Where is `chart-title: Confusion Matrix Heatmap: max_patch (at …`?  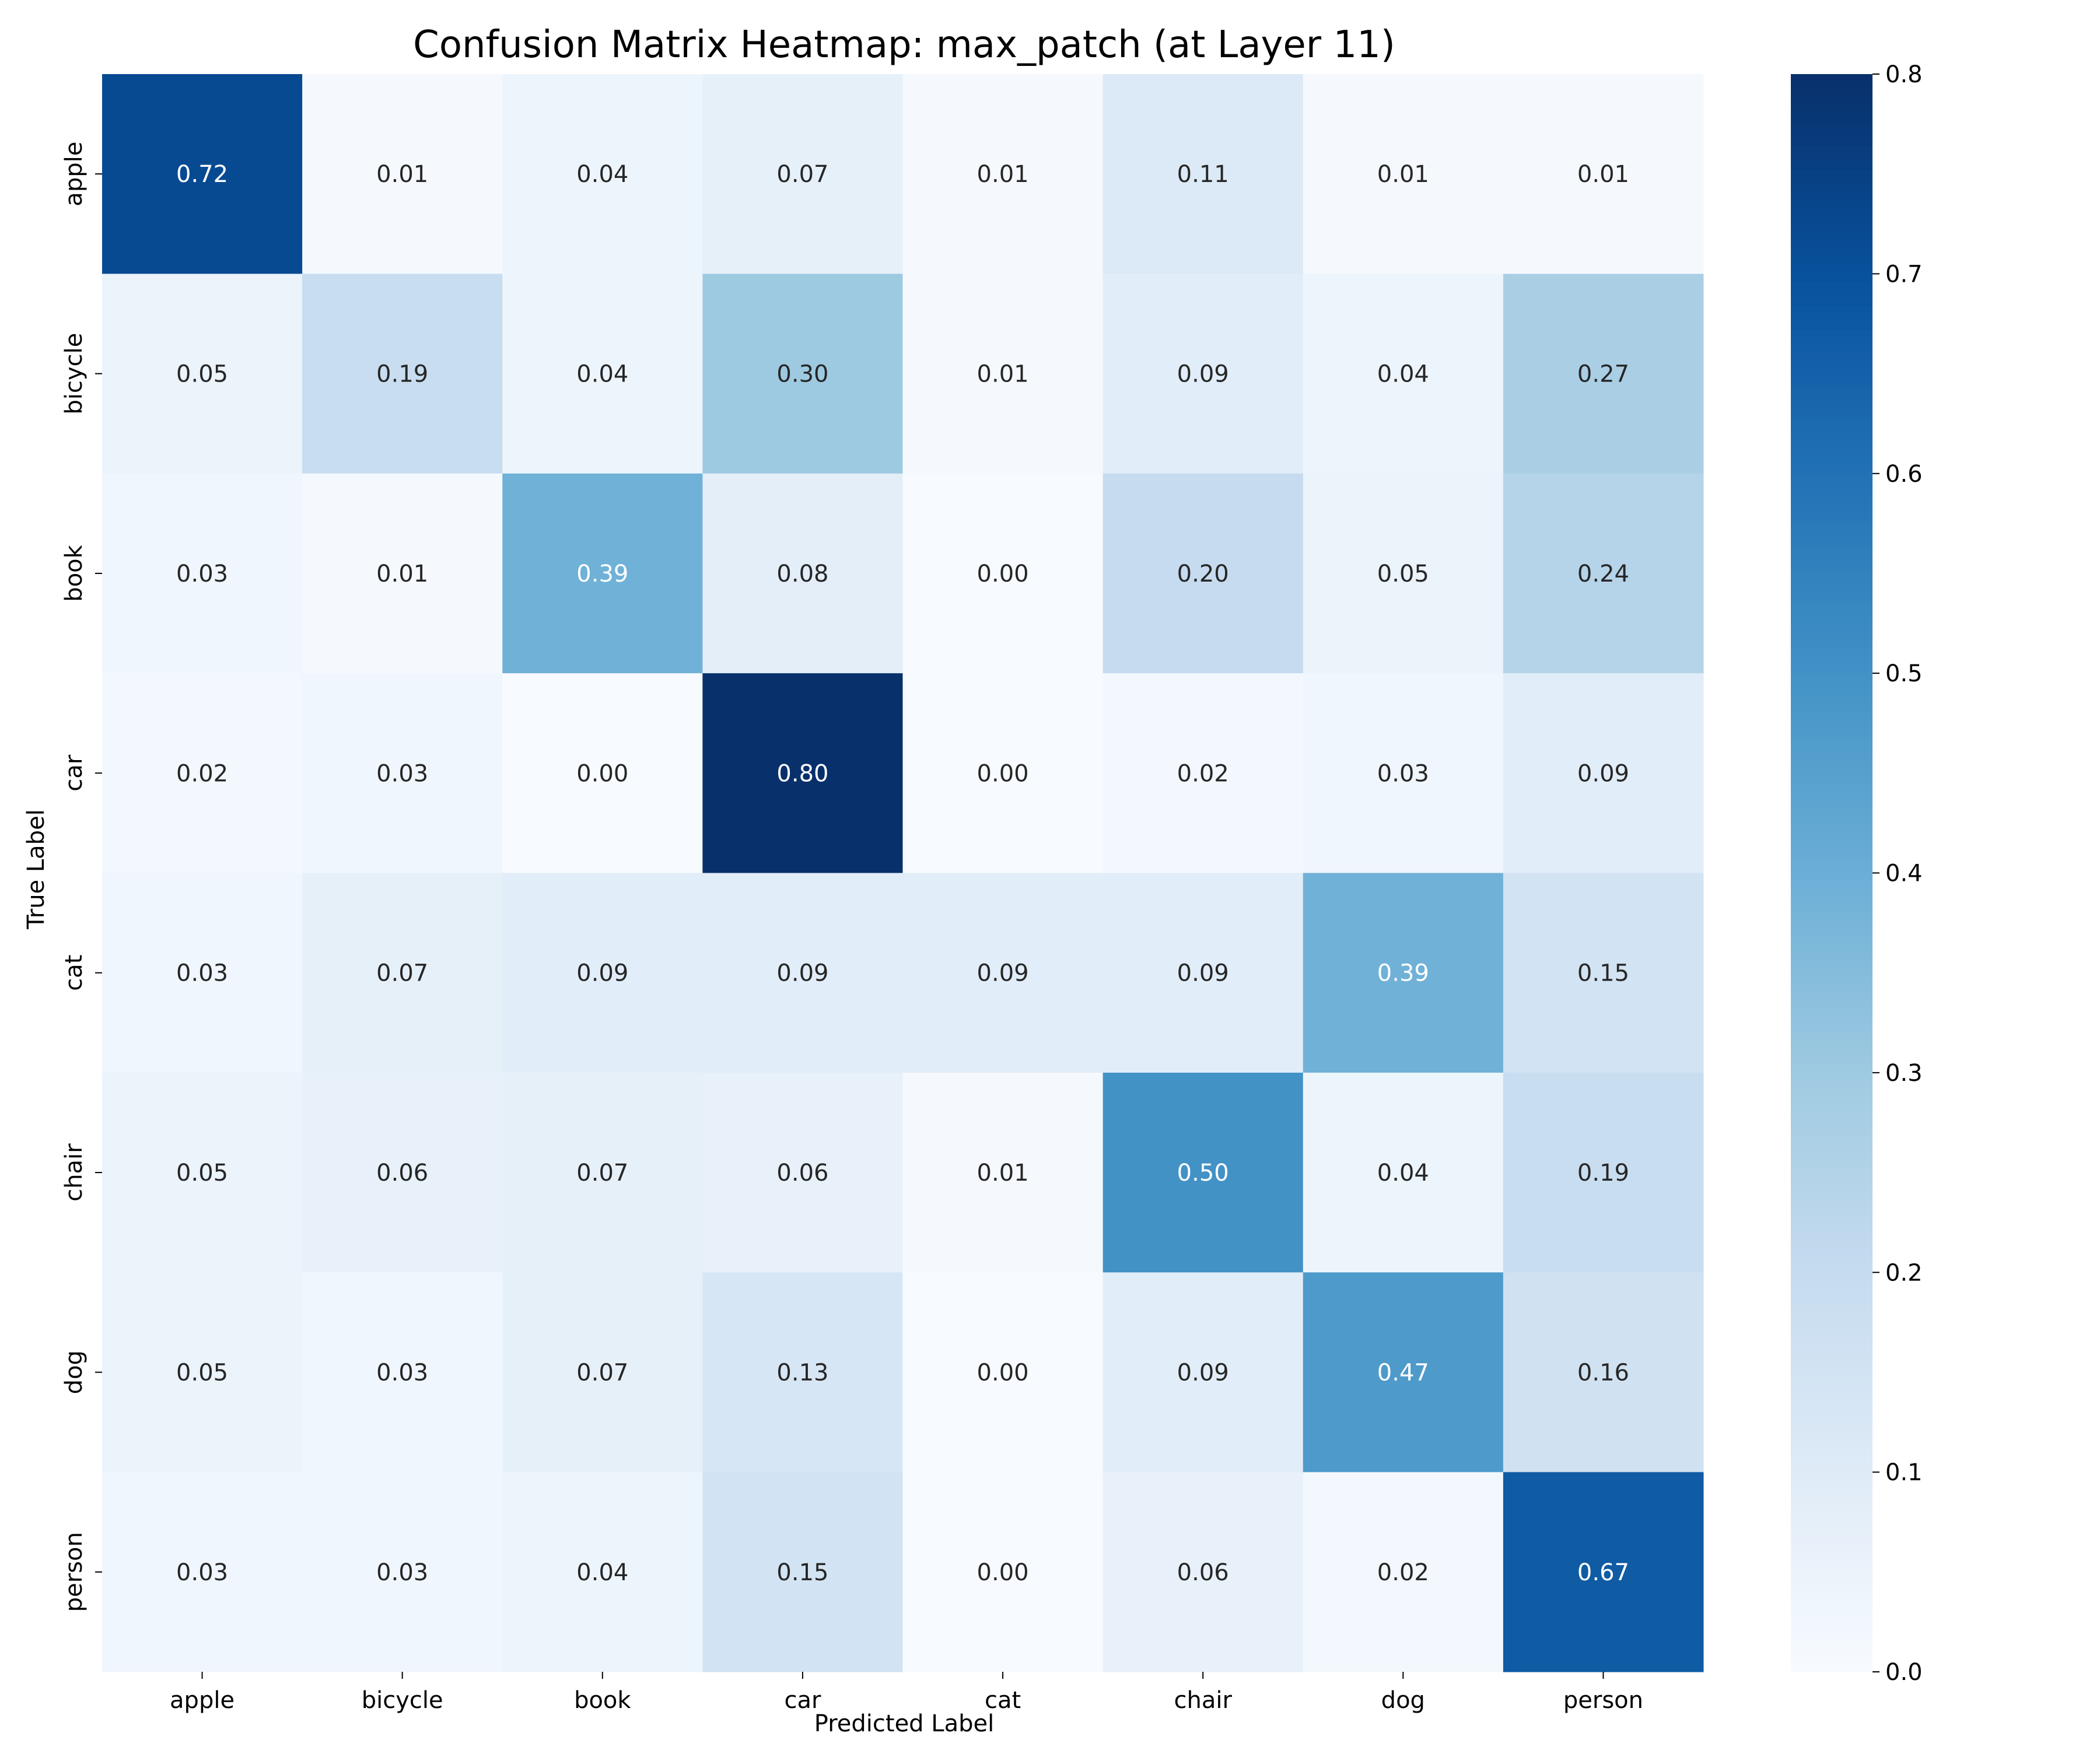
chart-title: Confusion Matrix Heatmap: max_patch (at … is located at coordinates (904, 44).